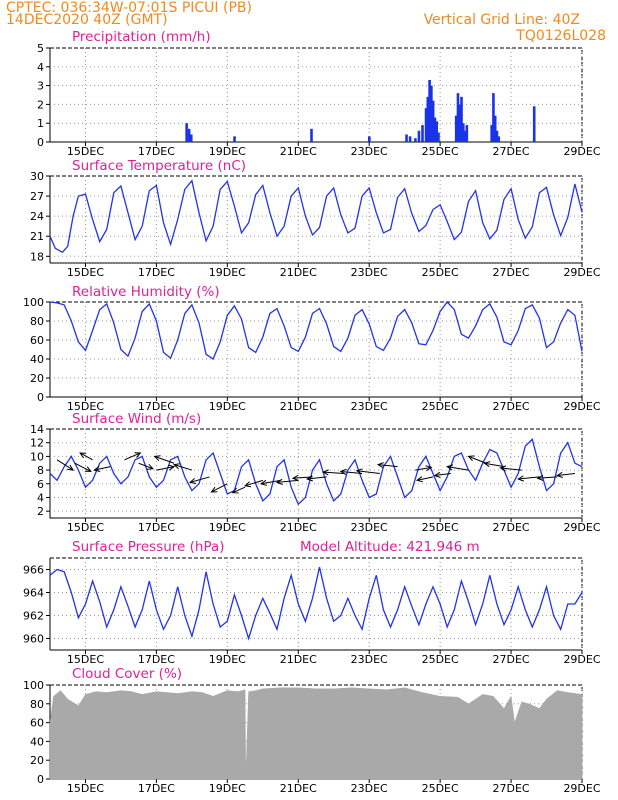 The height and width of the screenshot is (800, 618). Describe the element at coordinates (40, 48) in the screenshot. I see `precip-y-tick-label: 5` at that location.